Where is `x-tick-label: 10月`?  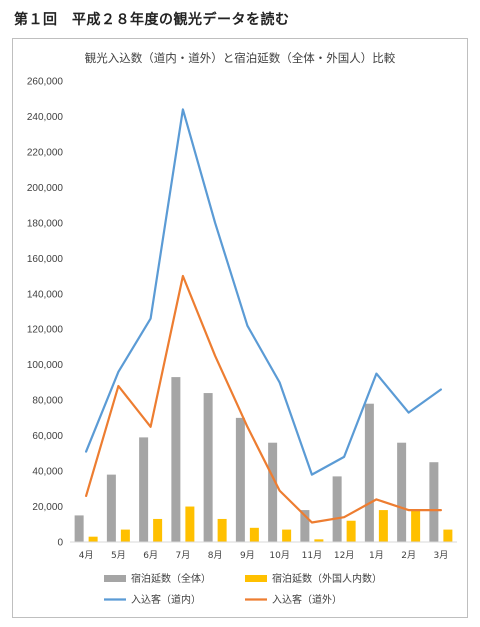
x-tick-label: 10月 is located at coordinates (279, 555).